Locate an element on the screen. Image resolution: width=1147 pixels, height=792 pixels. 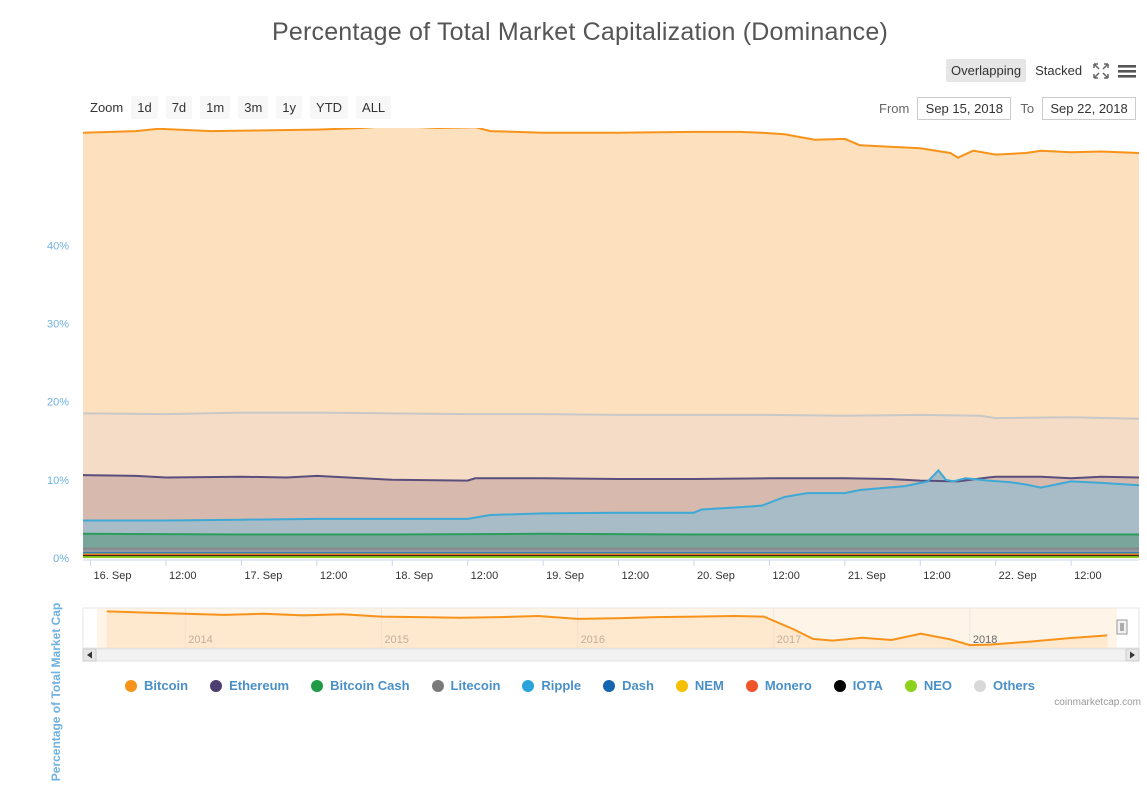
x-tick-label: 22. Sep is located at coordinates (1018, 576).